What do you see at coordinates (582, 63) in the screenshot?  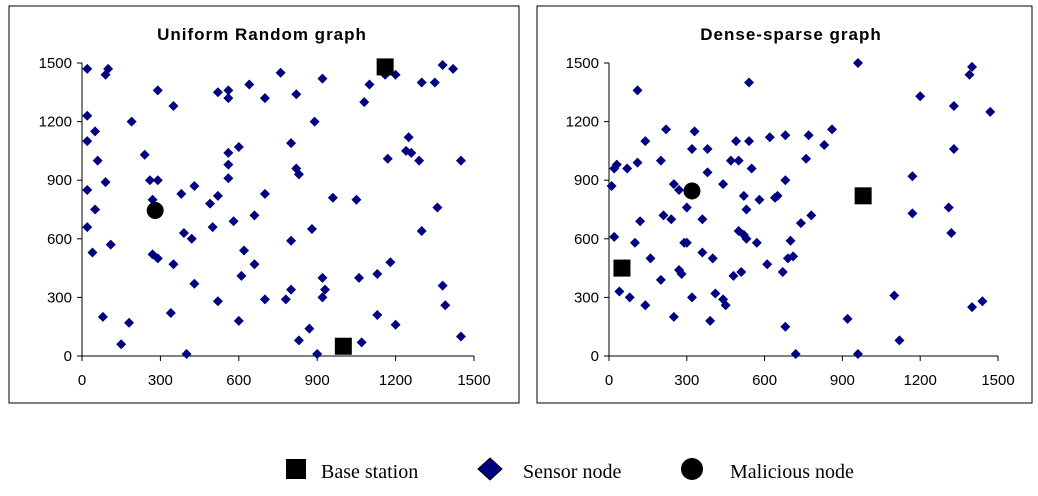 I see `y-tick-label: 1500` at bounding box center [582, 63].